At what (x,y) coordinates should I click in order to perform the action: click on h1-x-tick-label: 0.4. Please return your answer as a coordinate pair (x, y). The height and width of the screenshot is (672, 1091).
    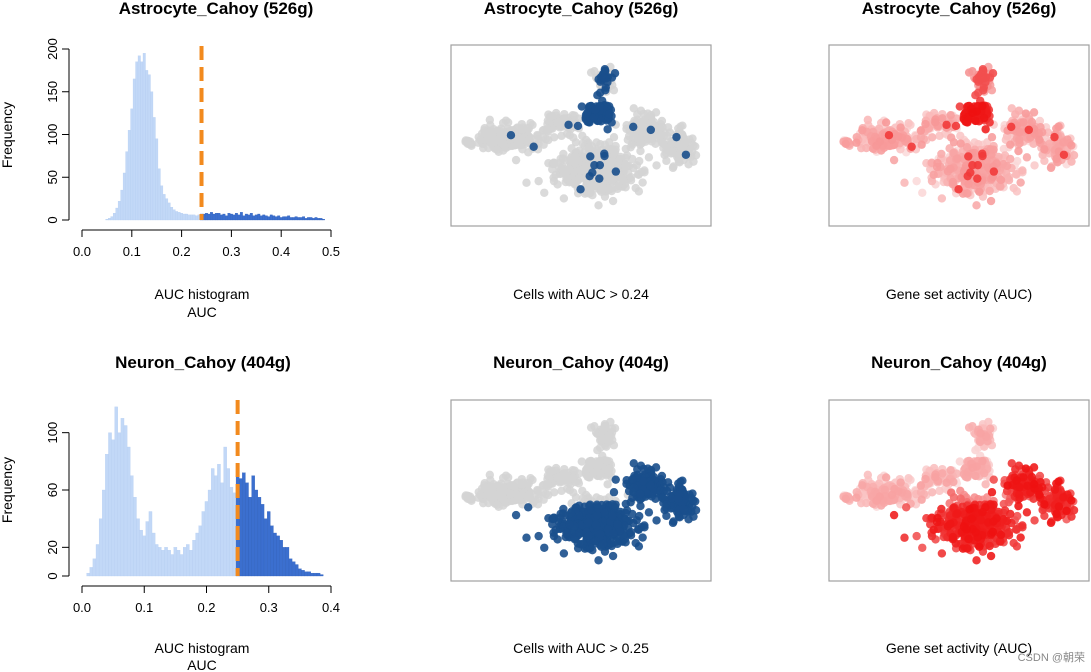
    Looking at the image, I should click on (281, 251).